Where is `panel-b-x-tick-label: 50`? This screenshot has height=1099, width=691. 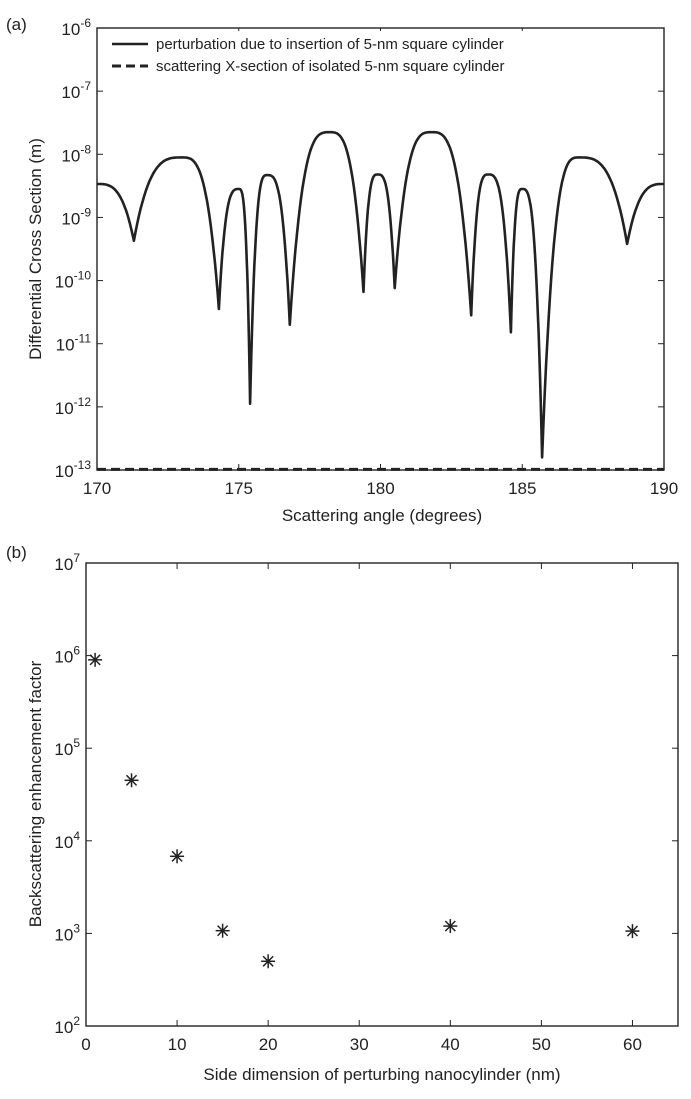 panel-b-x-tick-label: 50 is located at coordinates (541, 1044).